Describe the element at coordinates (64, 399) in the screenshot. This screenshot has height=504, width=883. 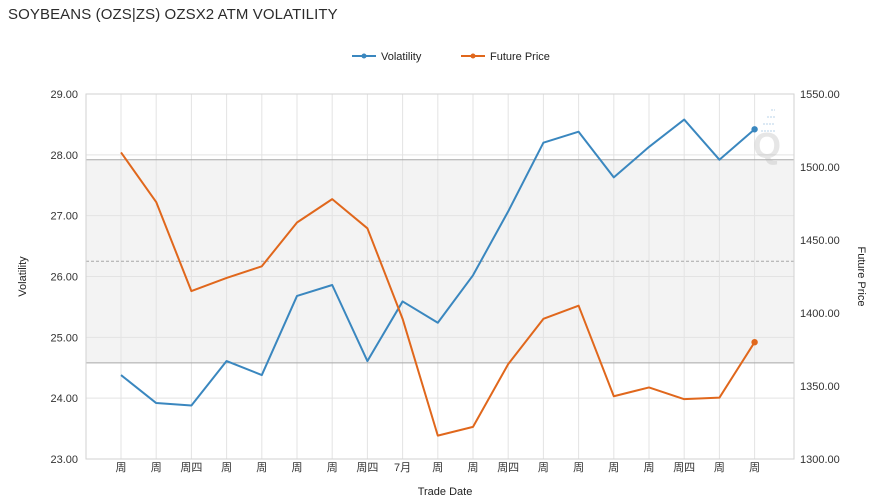
I see `left-tick-label: 24.00` at that location.